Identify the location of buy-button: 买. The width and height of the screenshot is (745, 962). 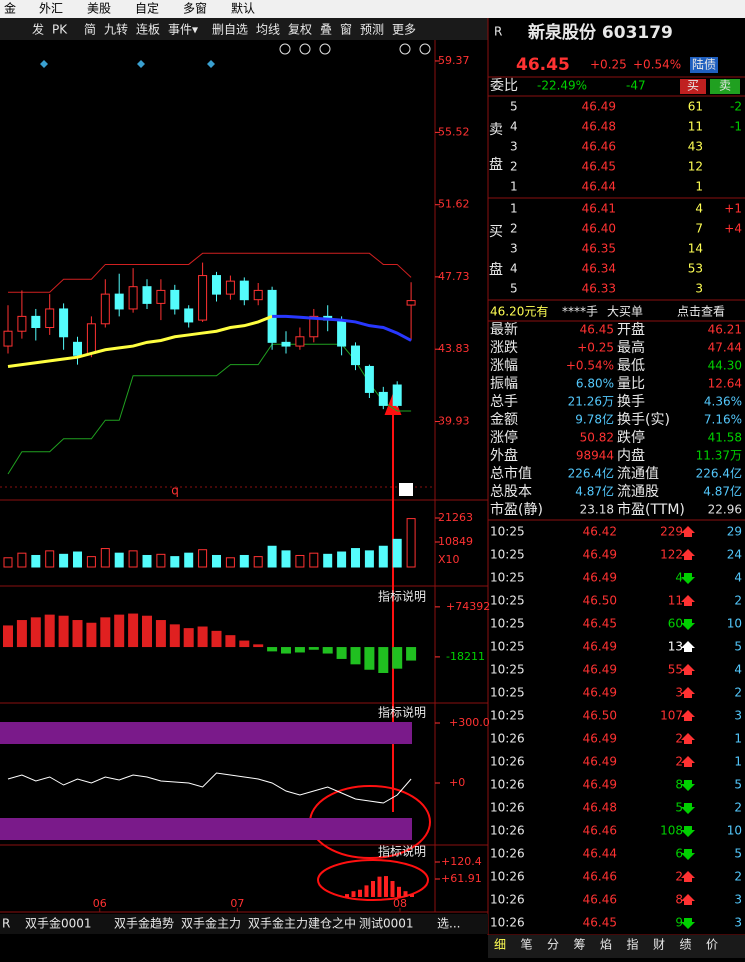
(693, 86).